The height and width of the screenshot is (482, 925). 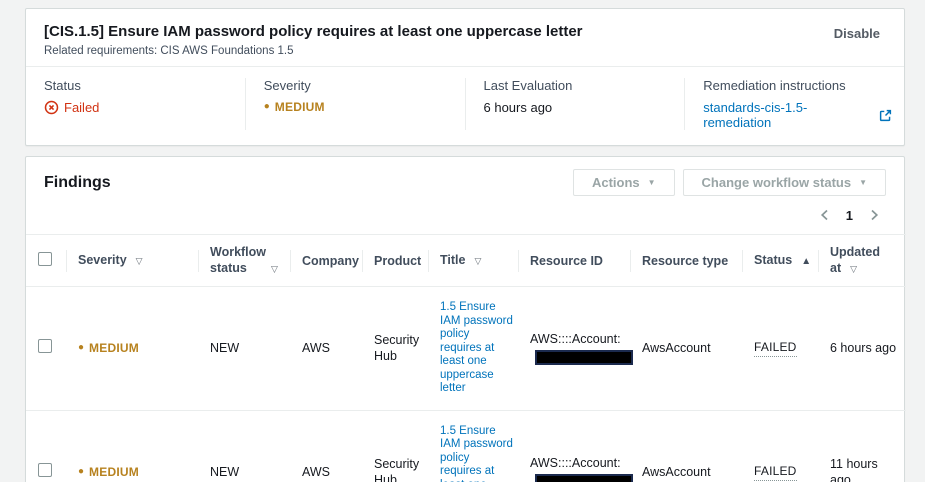 I want to click on last-evaluation-summary: Last Evaluation 6 hours ago, so click(x=574, y=104).